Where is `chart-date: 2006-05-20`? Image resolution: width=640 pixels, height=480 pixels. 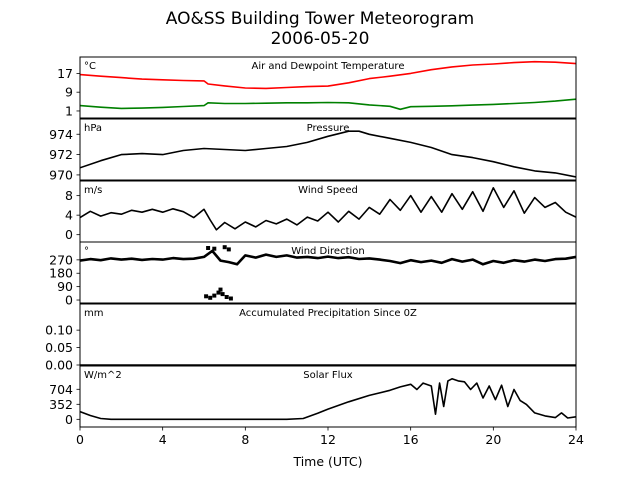 chart-date: 2006-05-20 is located at coordinates (320, 39).